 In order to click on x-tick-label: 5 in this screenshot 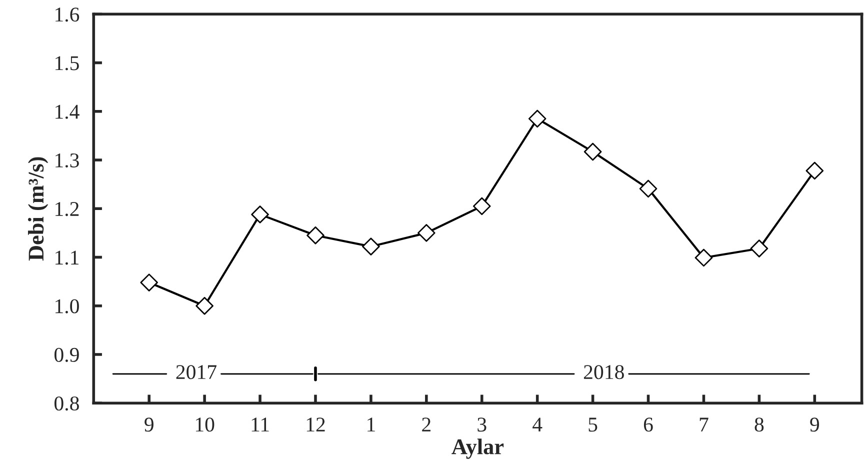, I will do `click(593, 425)`.